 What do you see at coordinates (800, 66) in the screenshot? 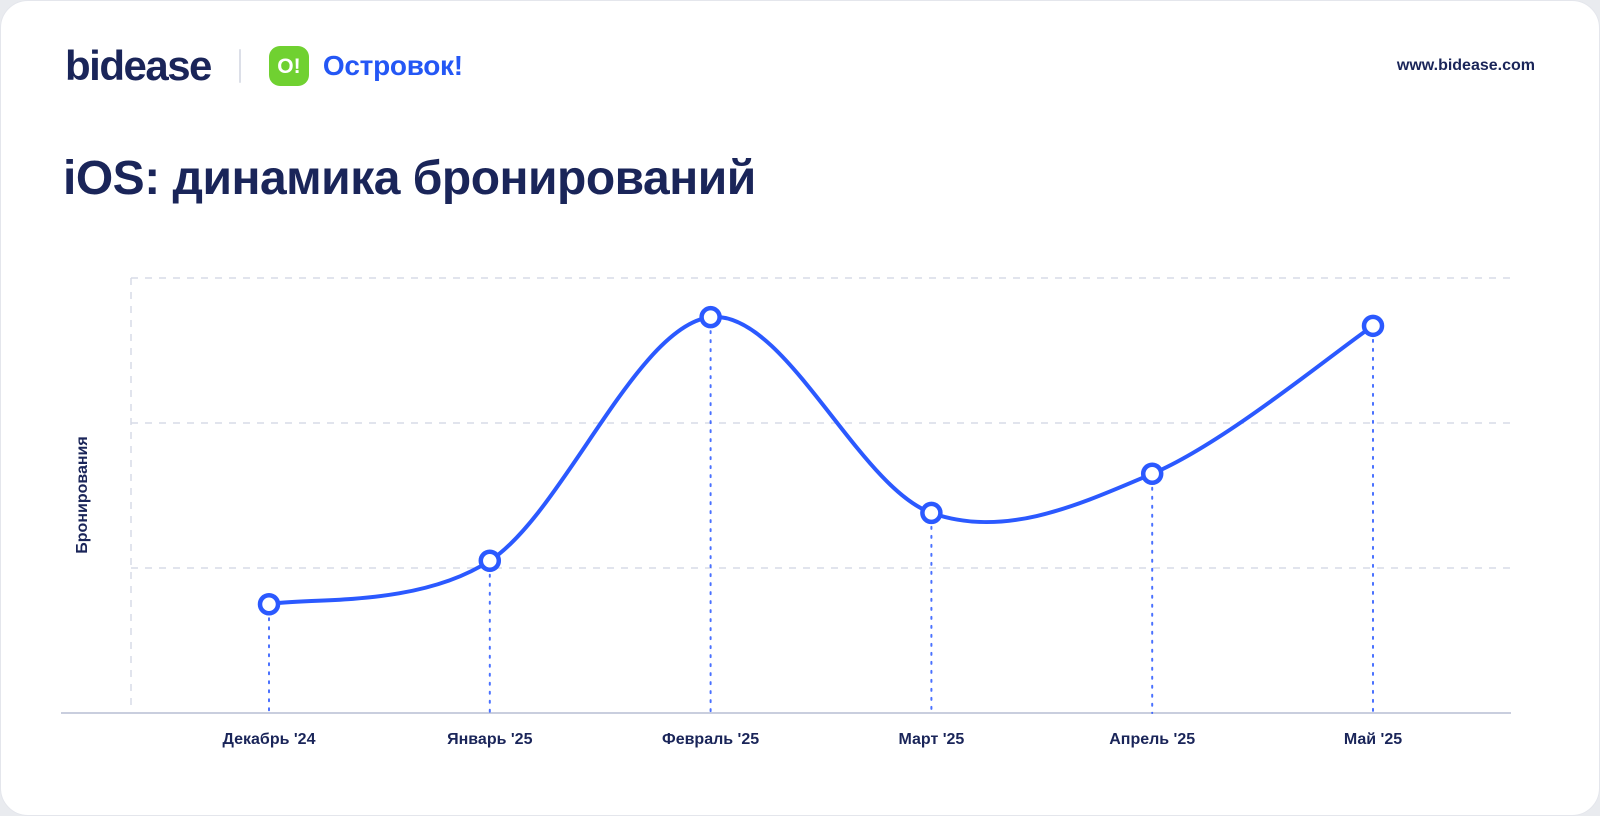
I see `header: bidease О! Островок! www.bidease.com` at bounding box center [800, 66].